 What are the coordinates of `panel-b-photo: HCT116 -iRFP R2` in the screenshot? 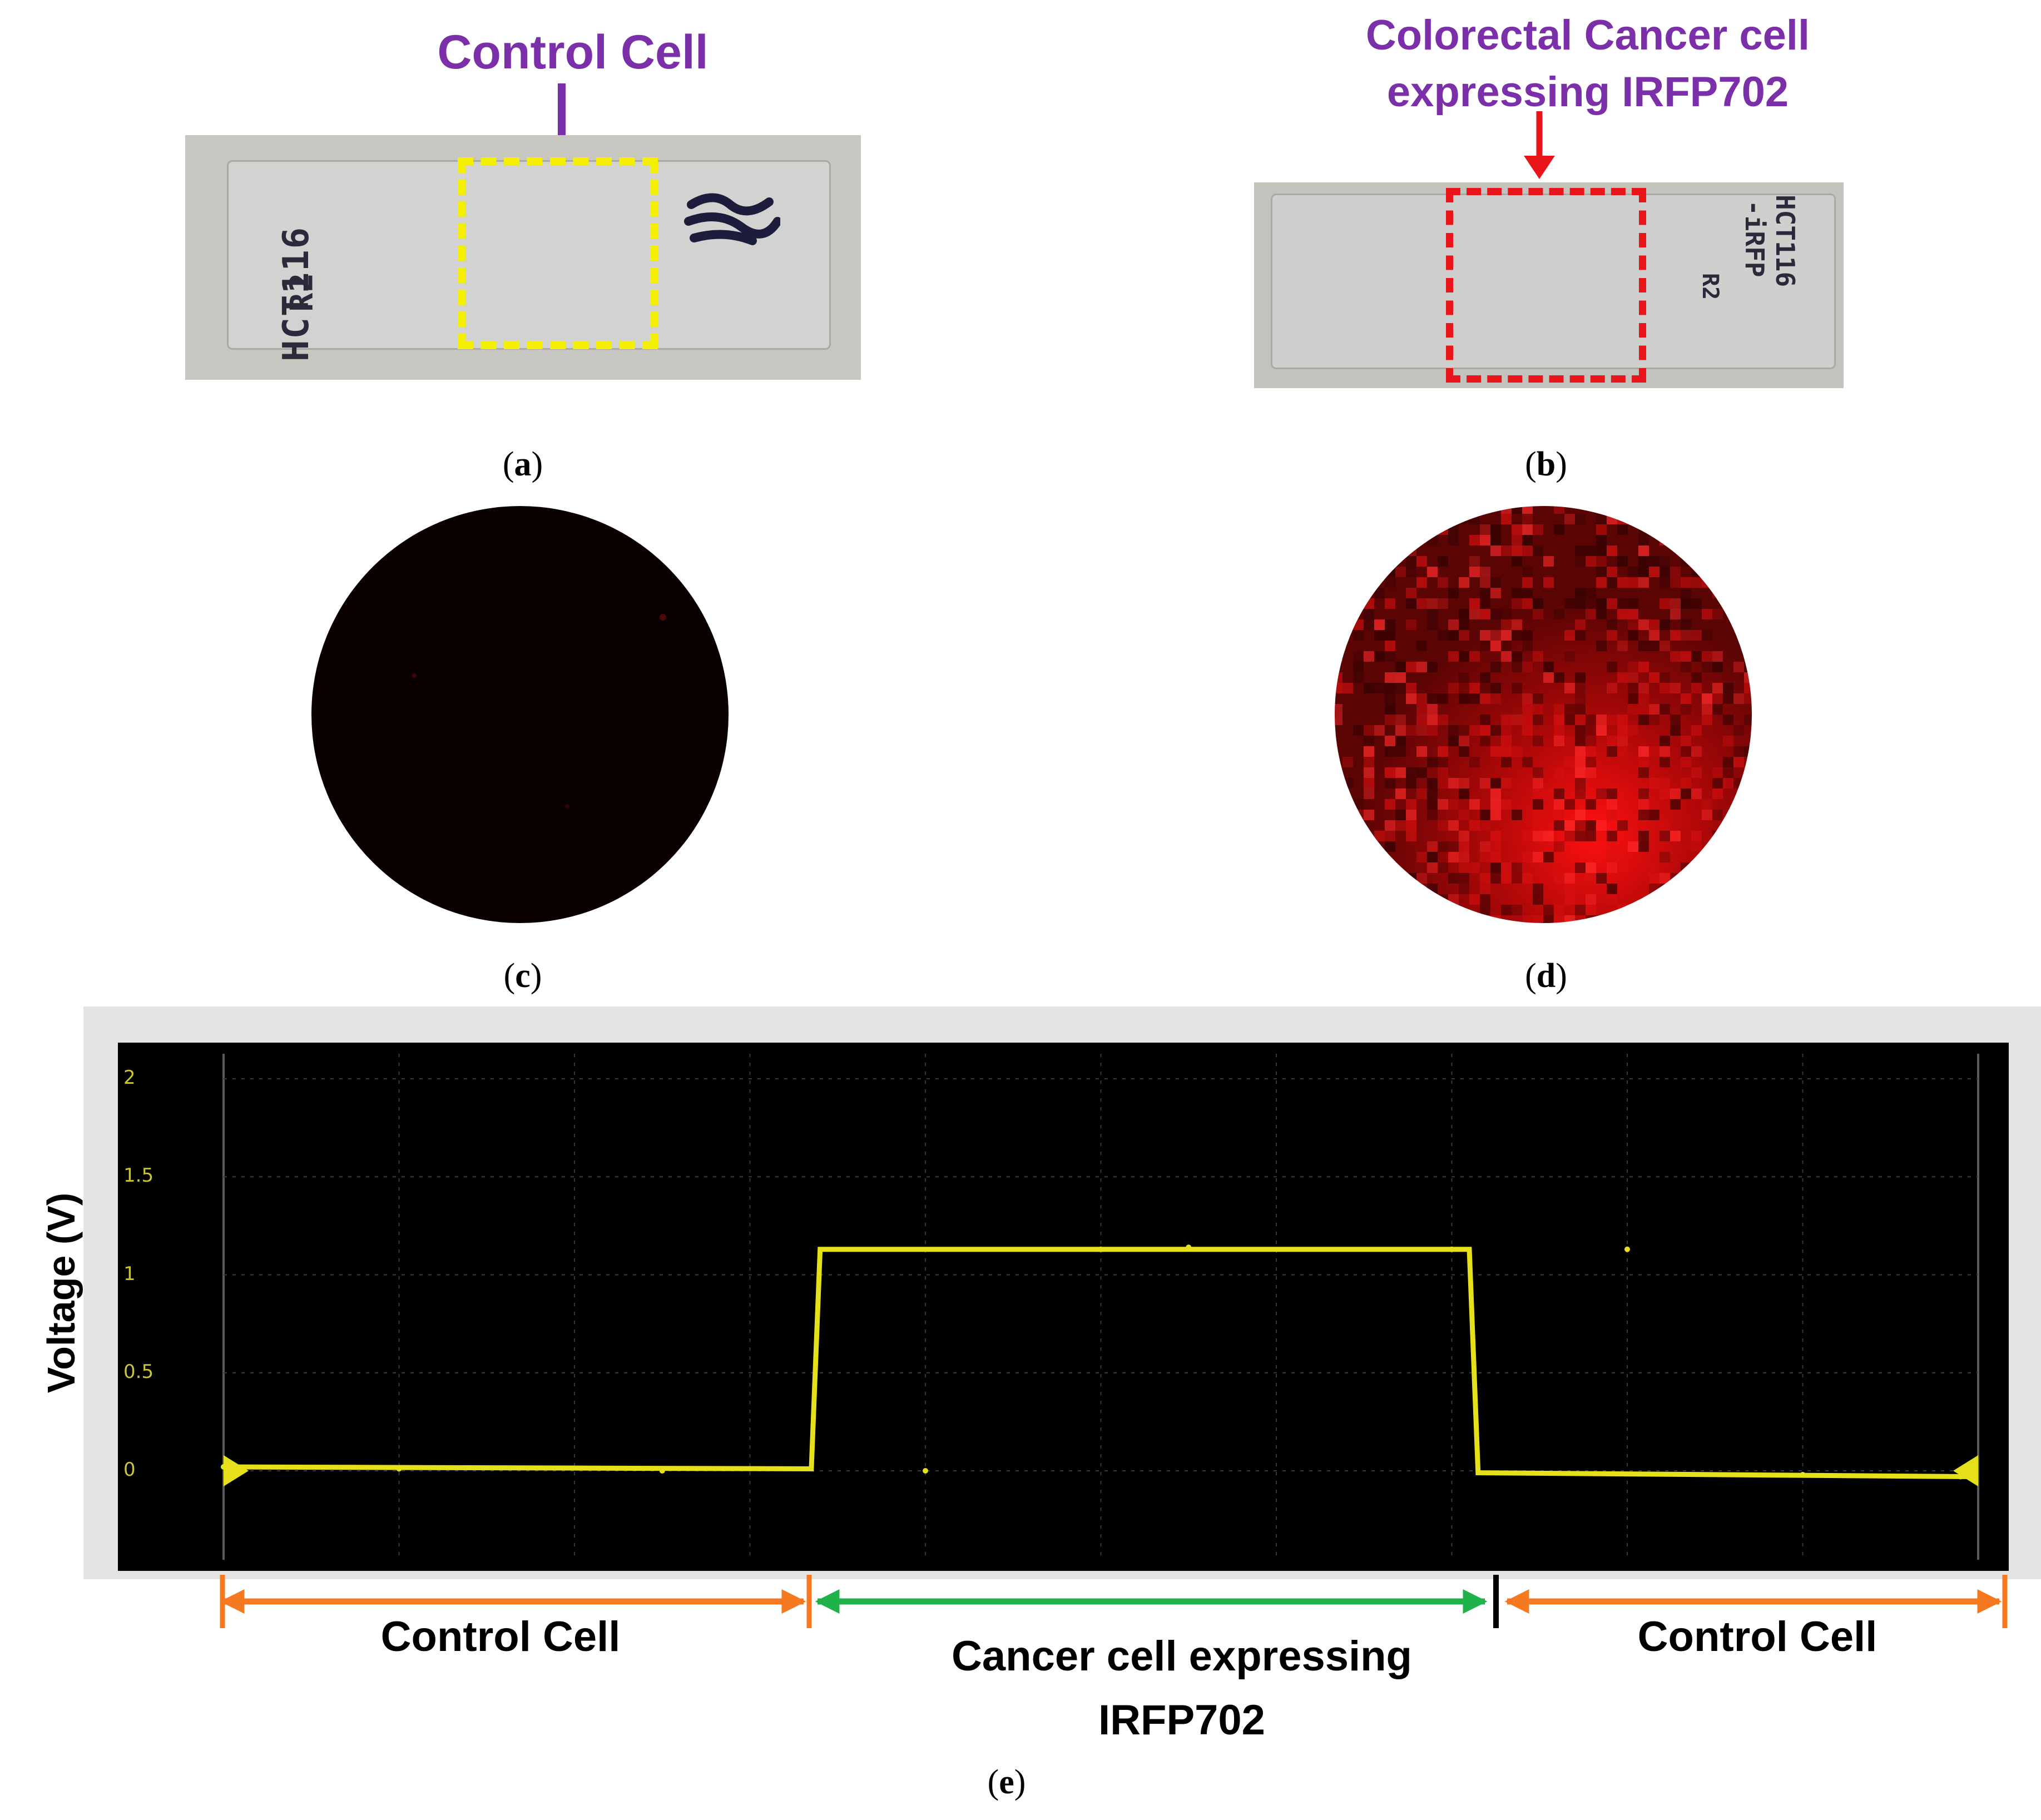 It's located at (1549, 285).